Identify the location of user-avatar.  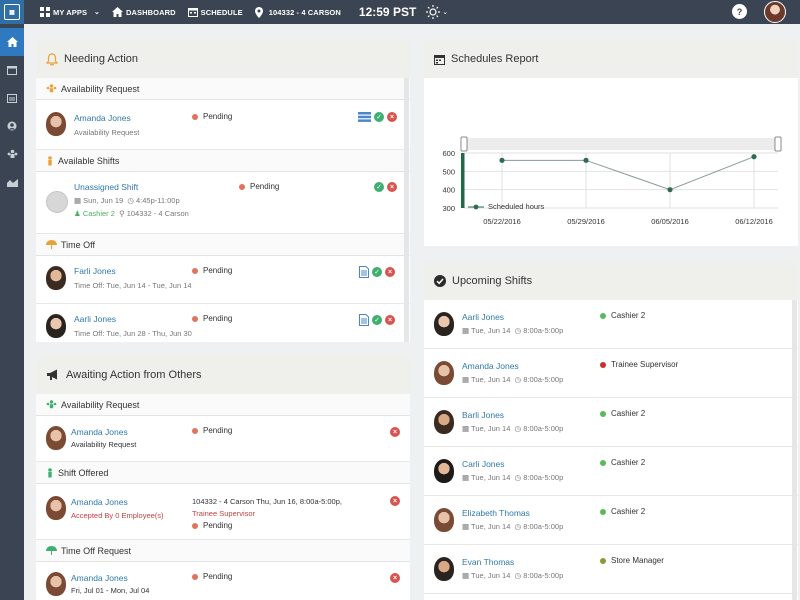
(775, 12).